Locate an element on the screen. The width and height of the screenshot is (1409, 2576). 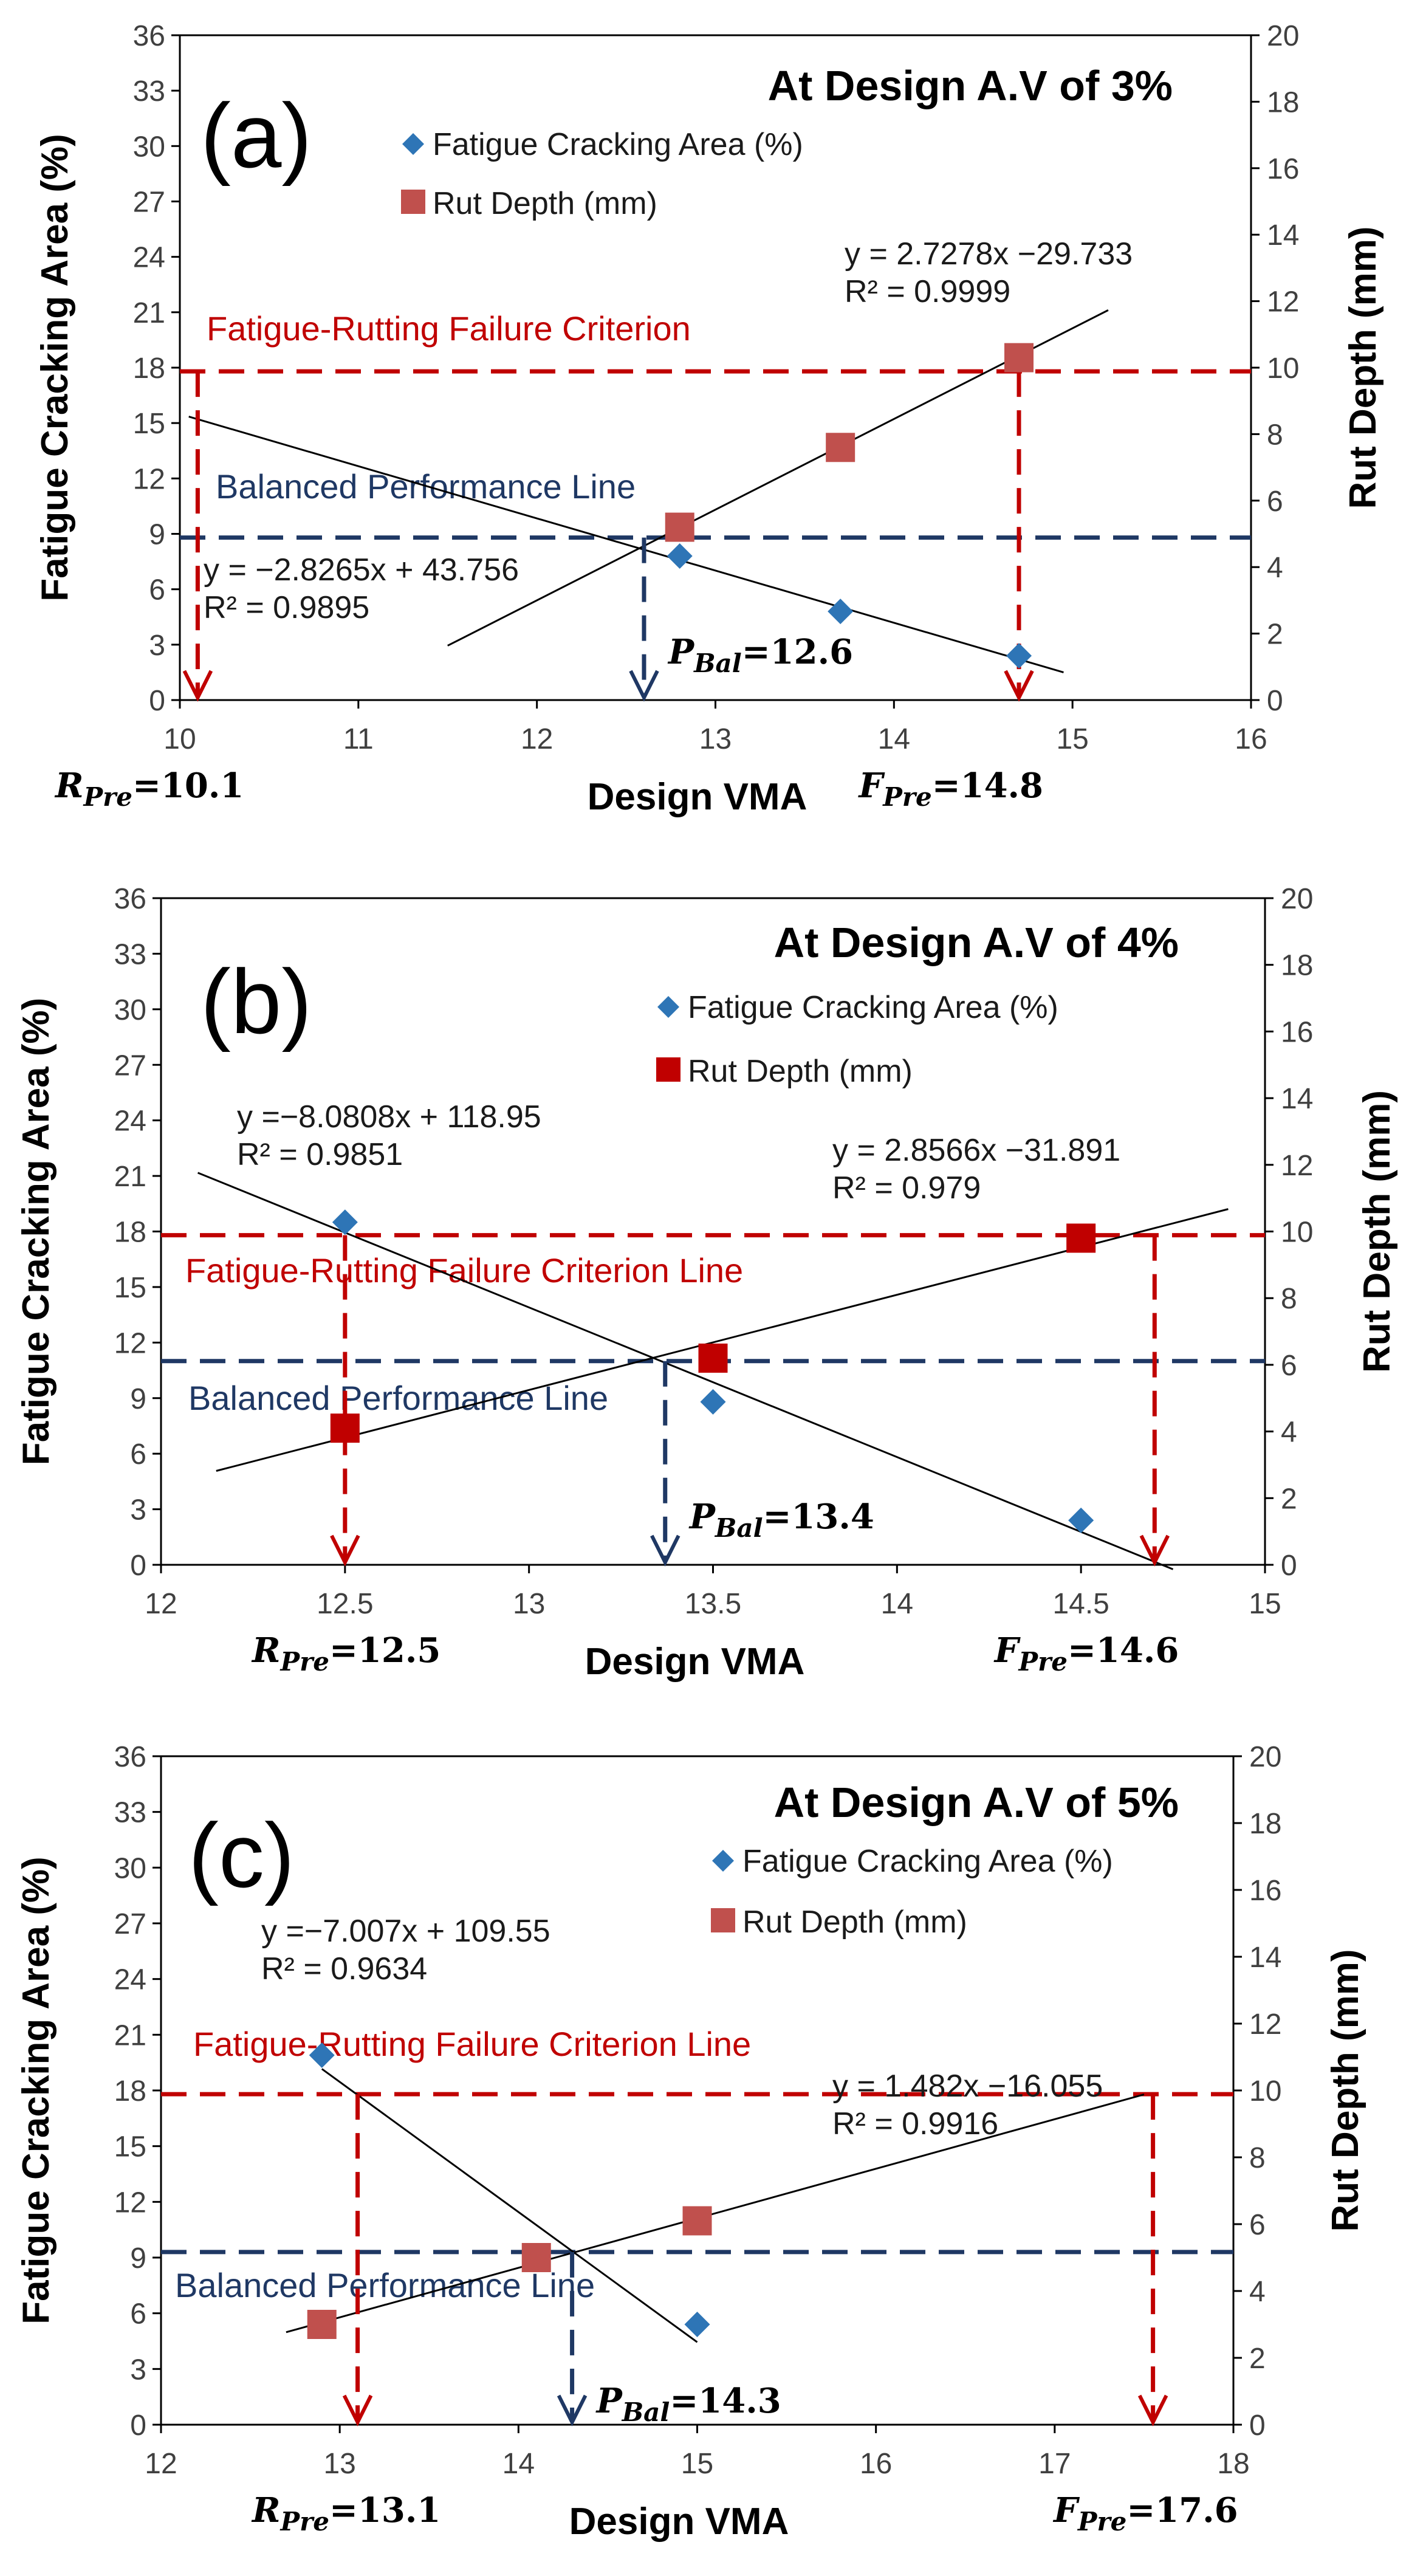
trendline-equation: y = 2.8566x −31.891 is located at coordinates (976, 1150).